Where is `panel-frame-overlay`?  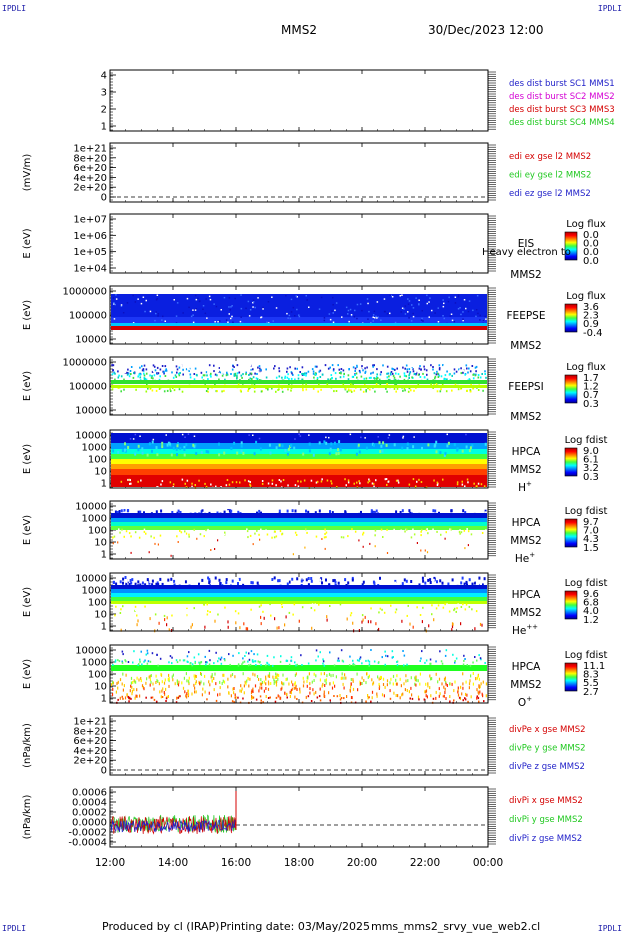 panel-frame-overlay is located at coordinates (299, 100).